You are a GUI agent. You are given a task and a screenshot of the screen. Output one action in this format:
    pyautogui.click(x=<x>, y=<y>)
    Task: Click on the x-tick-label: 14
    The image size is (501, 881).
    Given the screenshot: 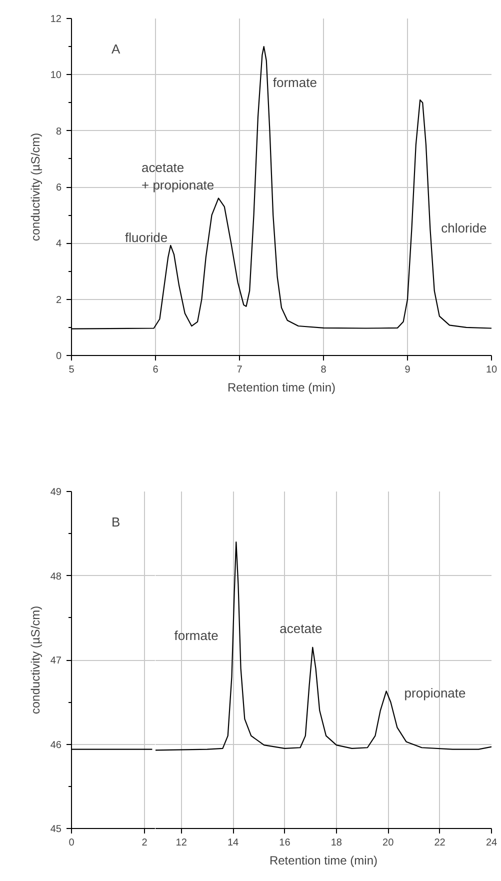 What is the action you would take?
    pyautogui.click(x=233, y=843)
    